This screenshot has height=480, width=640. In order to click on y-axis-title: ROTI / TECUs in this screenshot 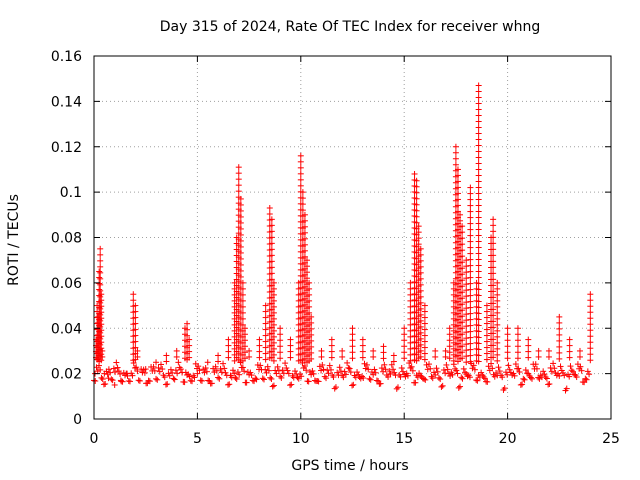, I will do `click(14, 240)`.